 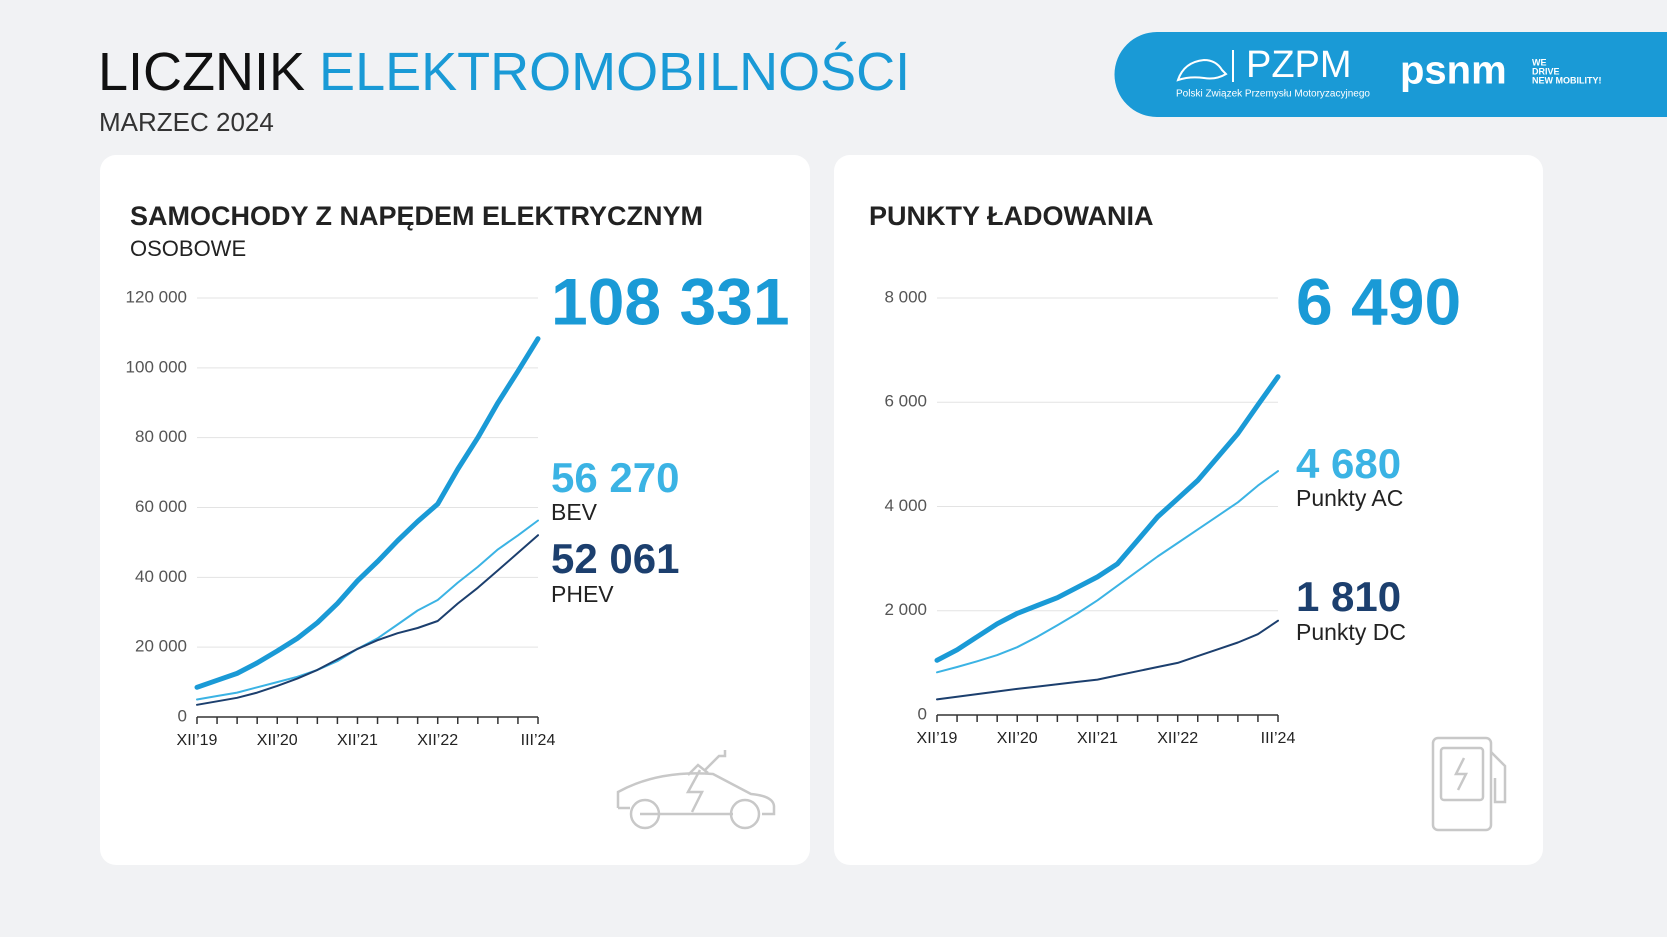 I want to click on psnm-tag: DRIVE, so click(x=1546, y=71).